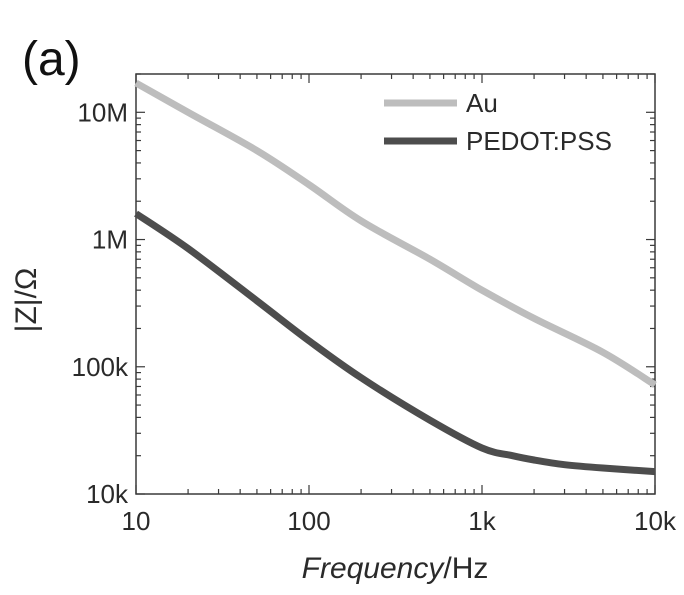 The width and height of the screenshot is (684, 595). I want to click on x-tick-label: 100, so click(308, 521).